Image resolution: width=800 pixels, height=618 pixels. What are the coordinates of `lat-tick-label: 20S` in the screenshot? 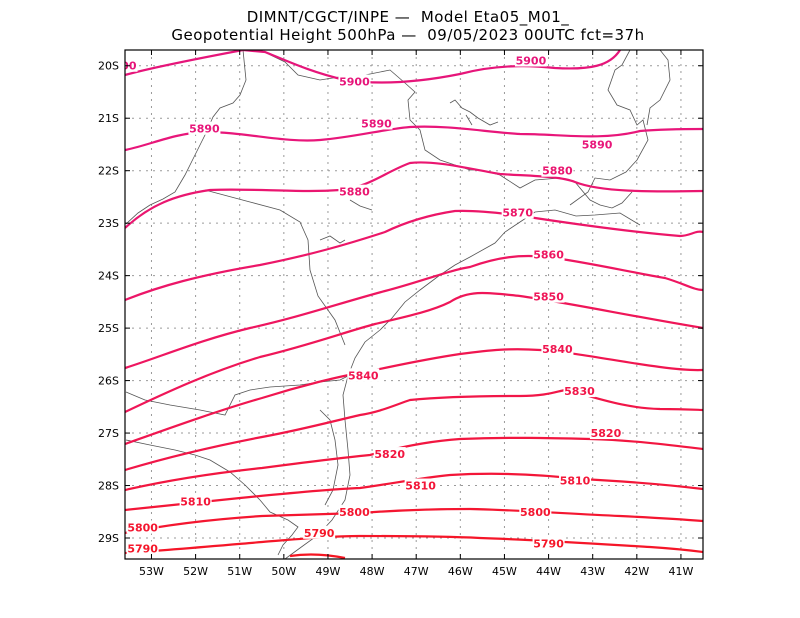 It's located at (108, 66).